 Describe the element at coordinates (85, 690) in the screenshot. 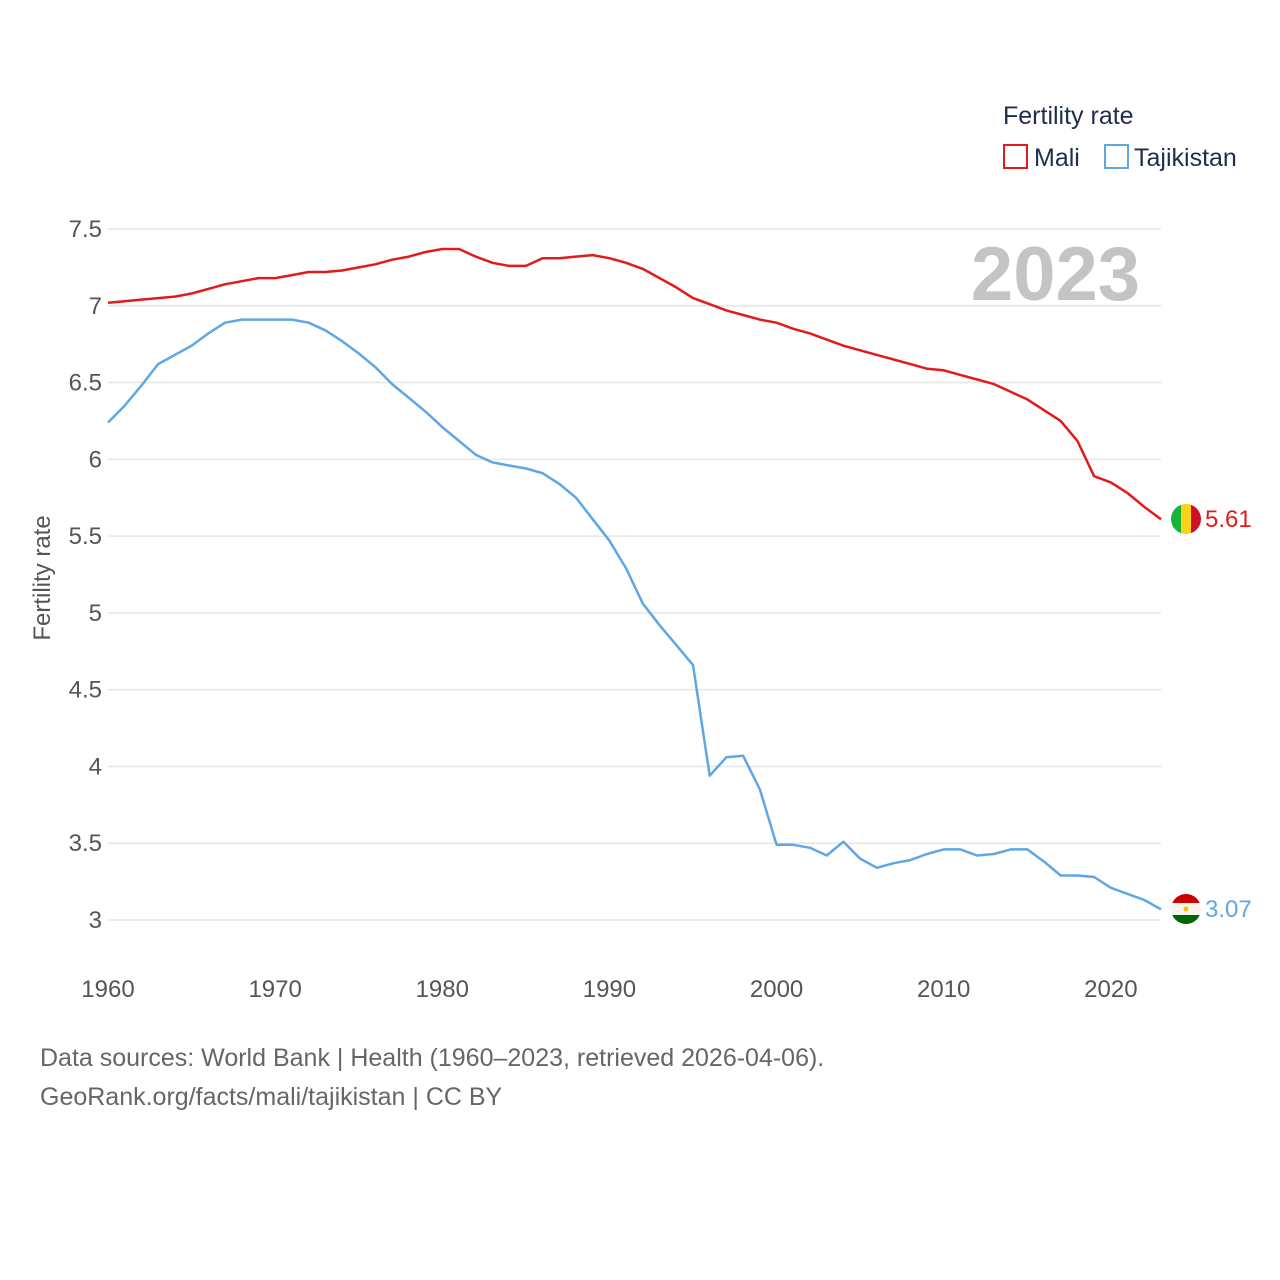

I see `y-tick-label: 4.5` at that location.